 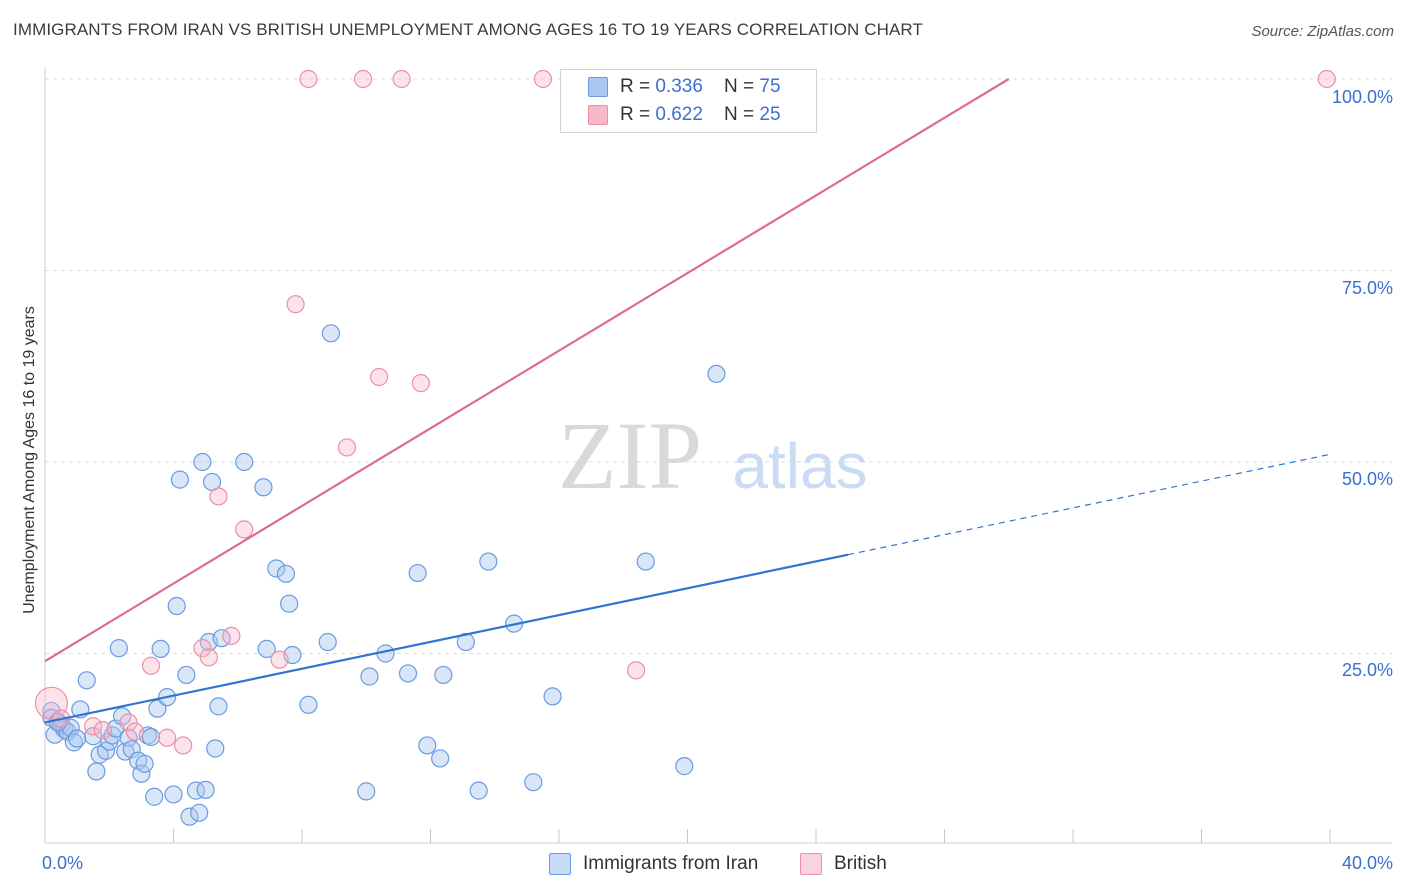 What do you see at coordinates (598, 87) in the screenshot?
I see `legend-swatch-blue` at bounding box center [598, 87].